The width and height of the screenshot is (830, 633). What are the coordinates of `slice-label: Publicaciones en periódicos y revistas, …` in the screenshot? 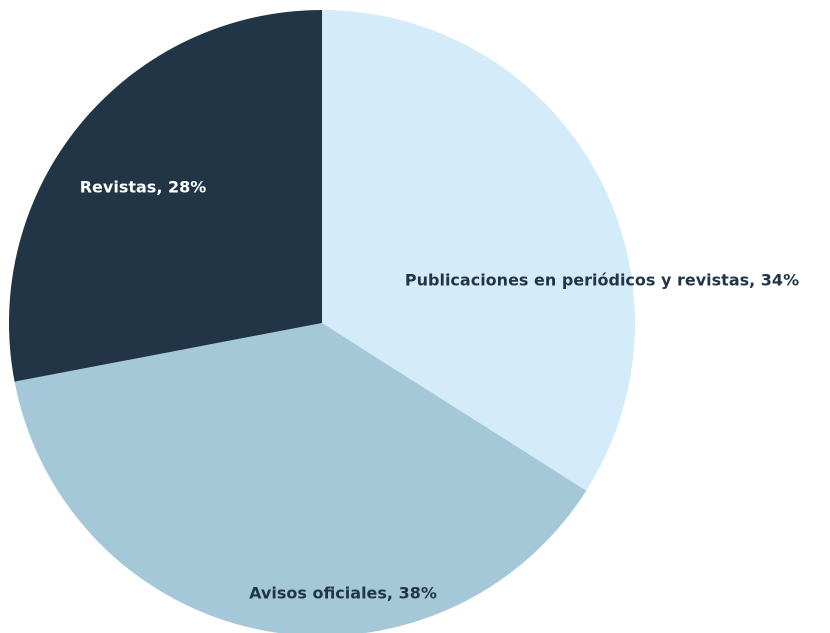 It's located at (602, 280).